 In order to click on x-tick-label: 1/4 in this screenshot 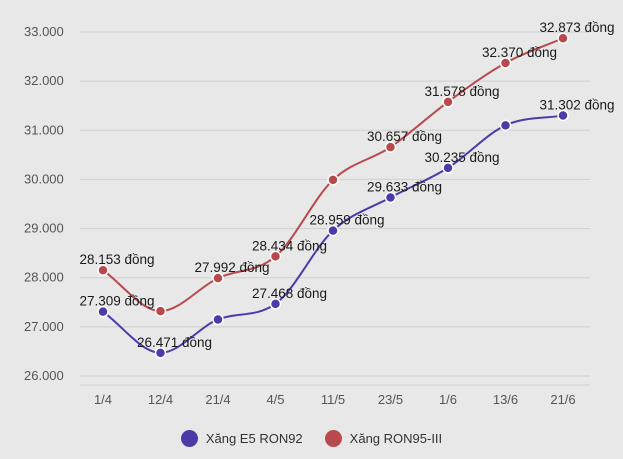, I will do `click(103, 399)`.